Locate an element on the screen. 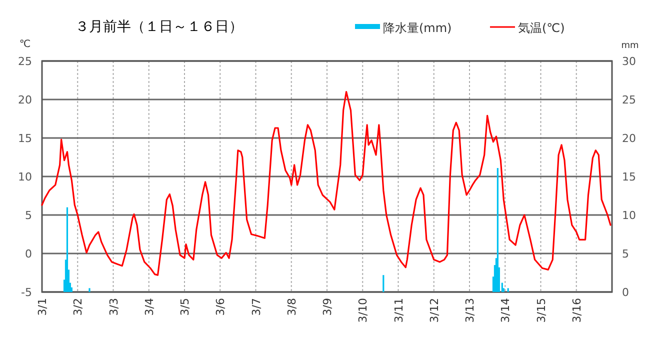  y2-tick-label: 10 is located at coordinates (629, 215).